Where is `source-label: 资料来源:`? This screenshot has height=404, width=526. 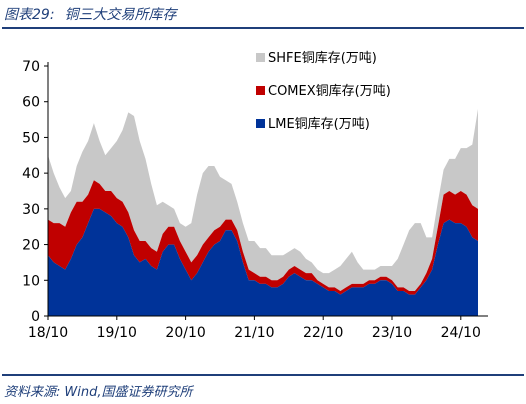
source-label: 资料来源: is located at coordinates (32, 392).